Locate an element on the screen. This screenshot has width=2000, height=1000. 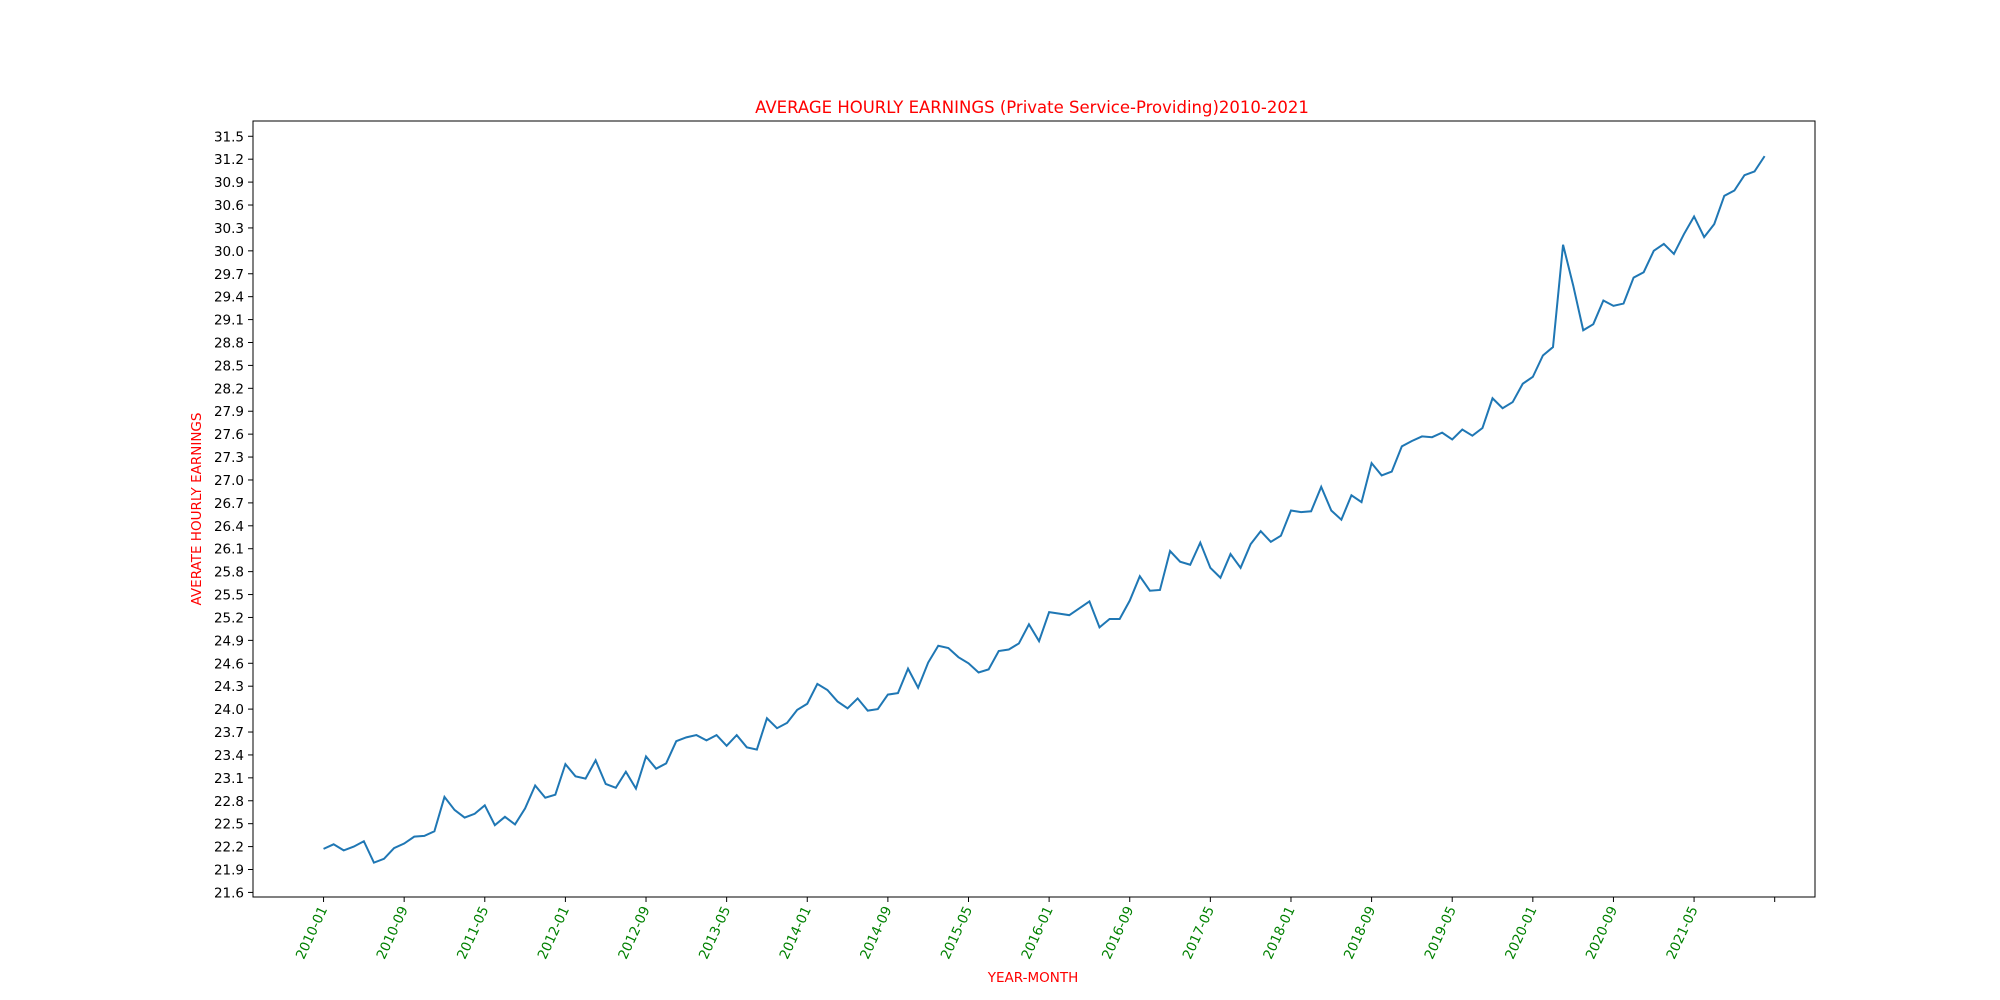
x-tick-label: 2010-01 is located at coordinates (312, 933).